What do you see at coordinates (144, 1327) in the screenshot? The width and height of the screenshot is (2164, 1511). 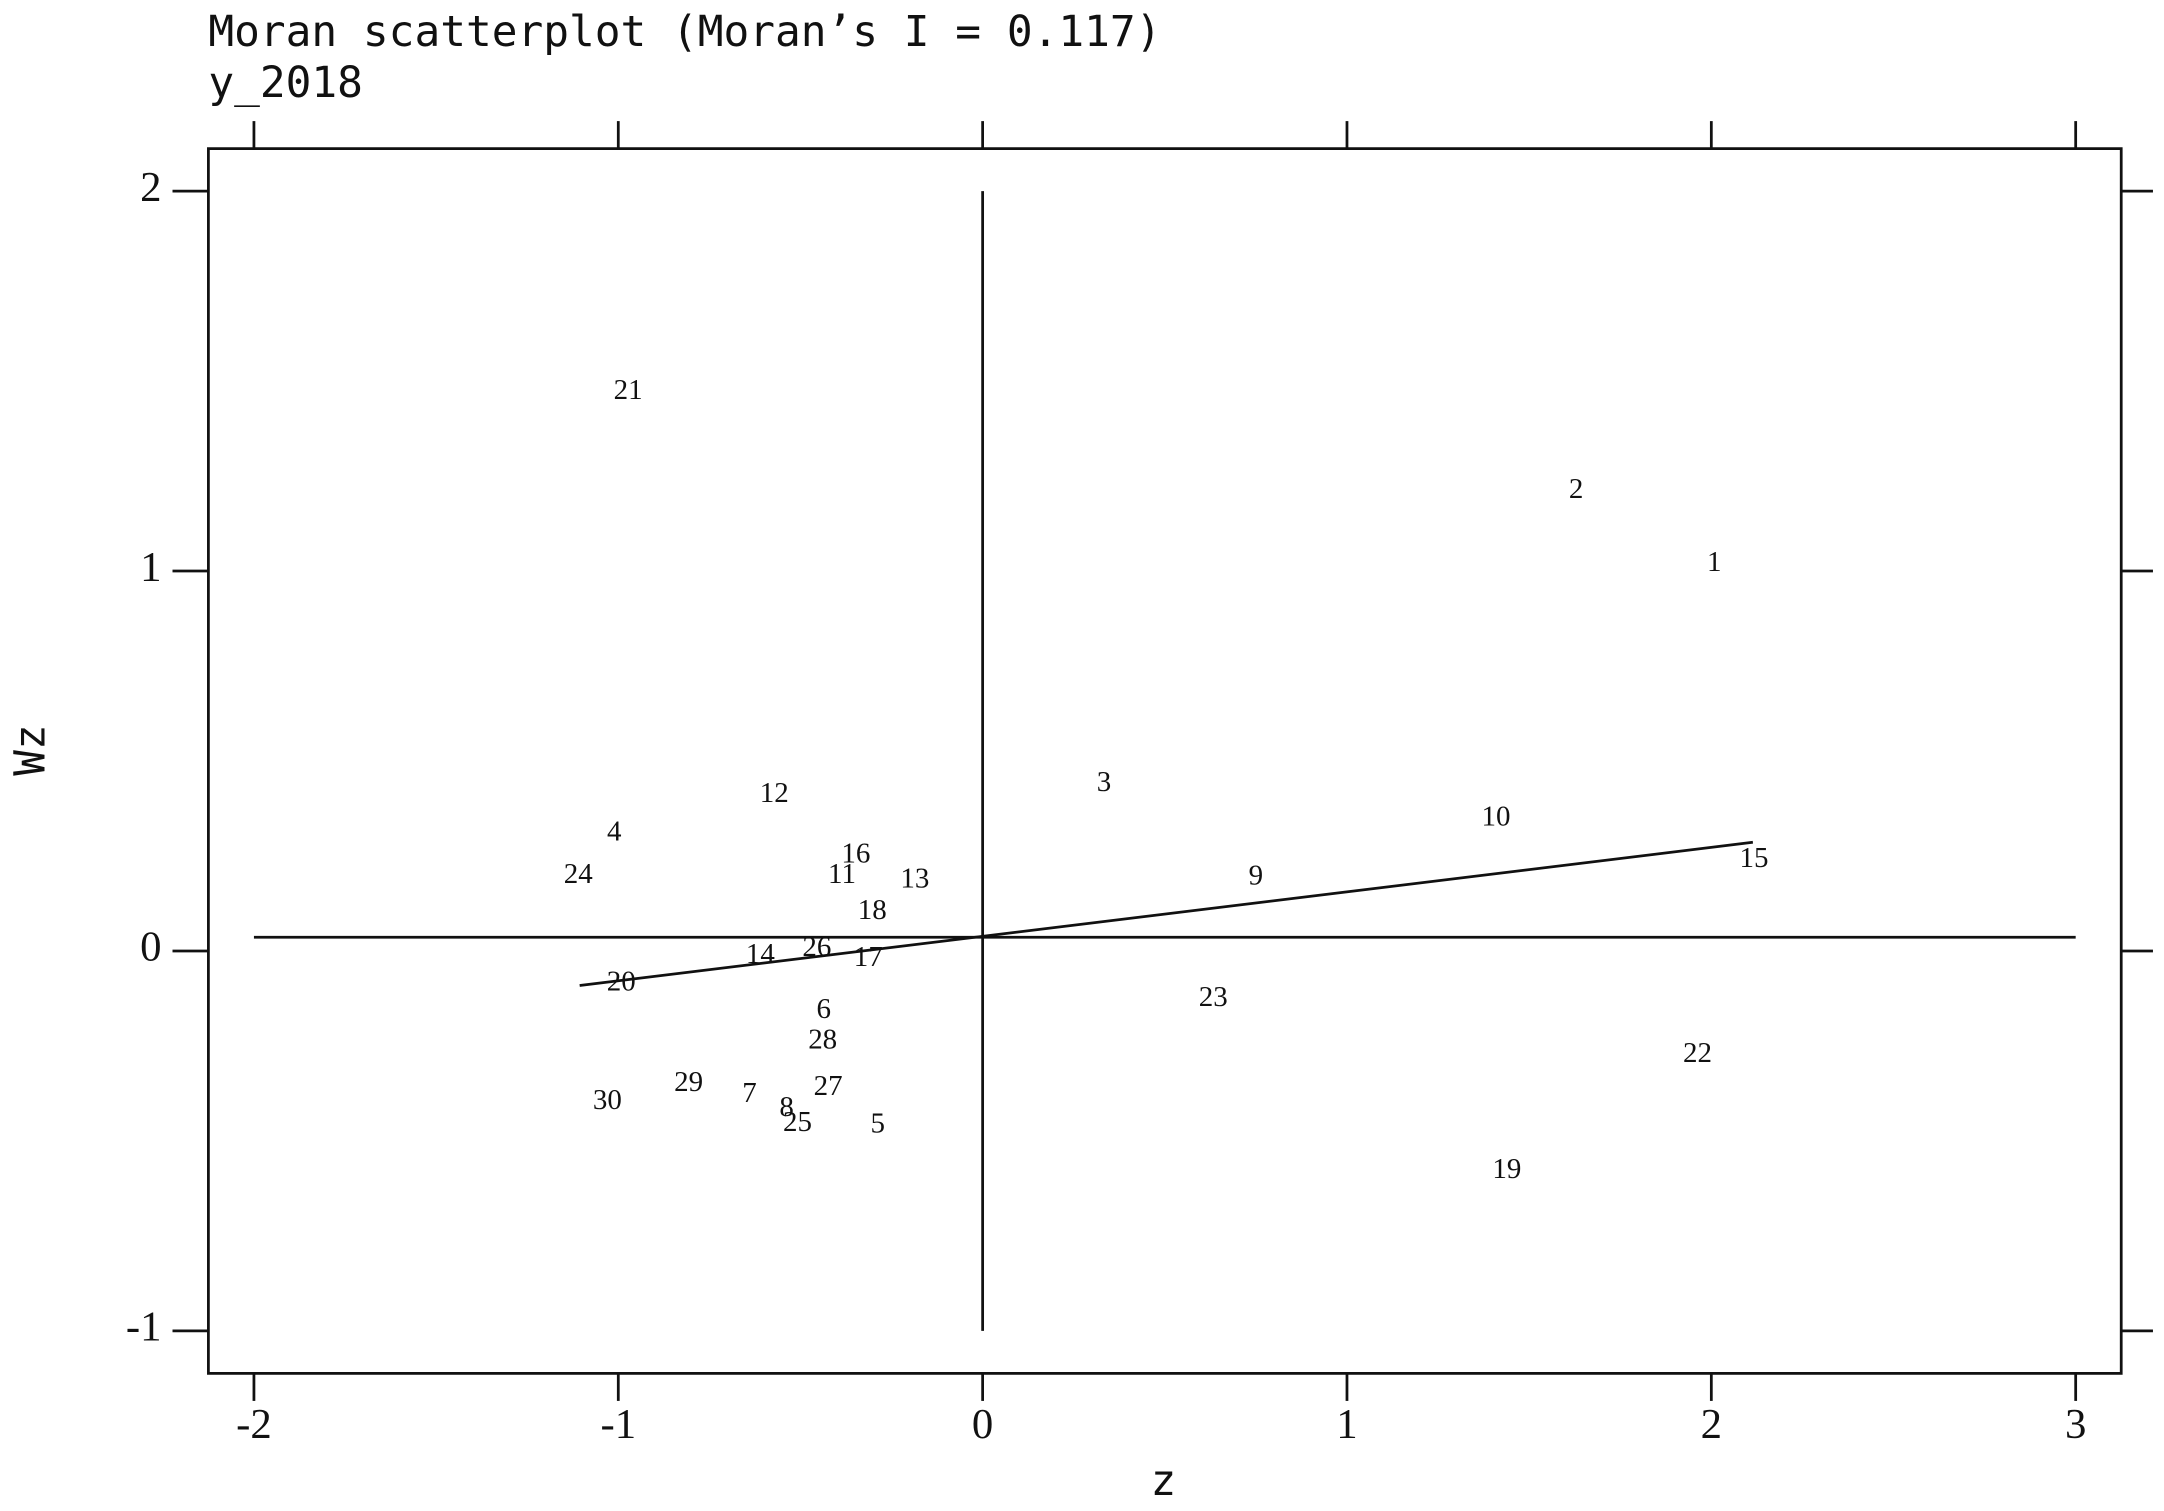 I see `y-tick-label: -1` at bounding box center [144, 1327].